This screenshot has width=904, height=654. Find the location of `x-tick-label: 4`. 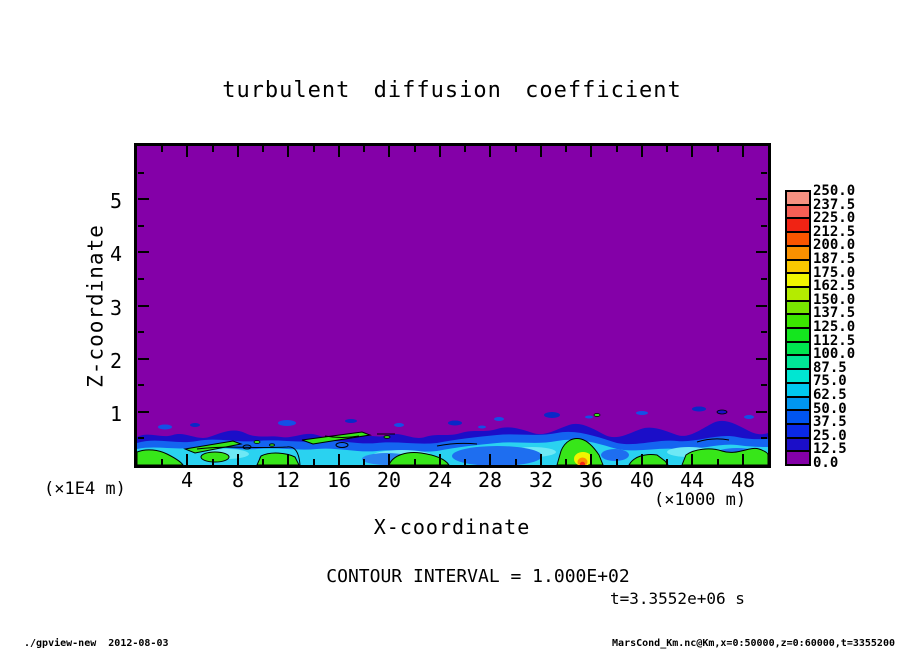

x-tick-label: 4 is located at coordinates (187, 480).